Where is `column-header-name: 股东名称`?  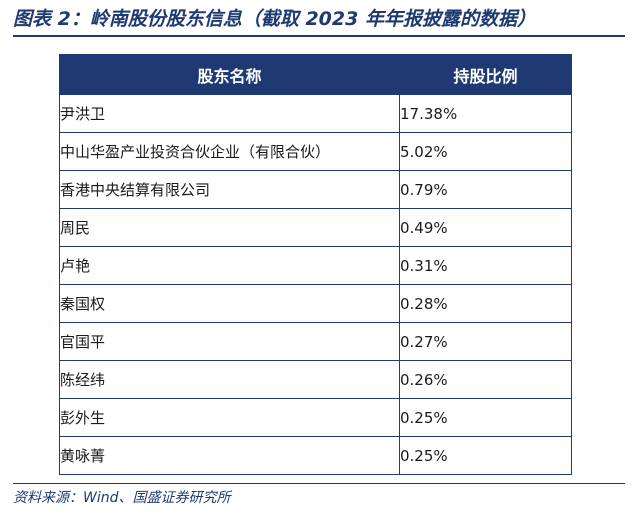 column-header-name: 股东名称 is located at coordinates (229, 74).